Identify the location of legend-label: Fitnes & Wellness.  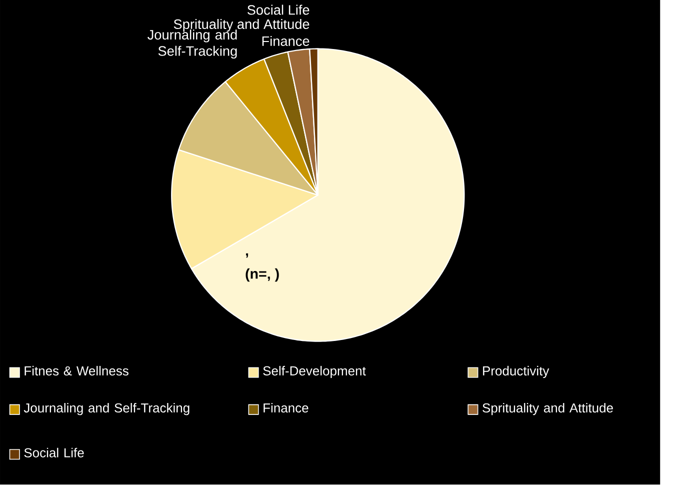
(76, 371).